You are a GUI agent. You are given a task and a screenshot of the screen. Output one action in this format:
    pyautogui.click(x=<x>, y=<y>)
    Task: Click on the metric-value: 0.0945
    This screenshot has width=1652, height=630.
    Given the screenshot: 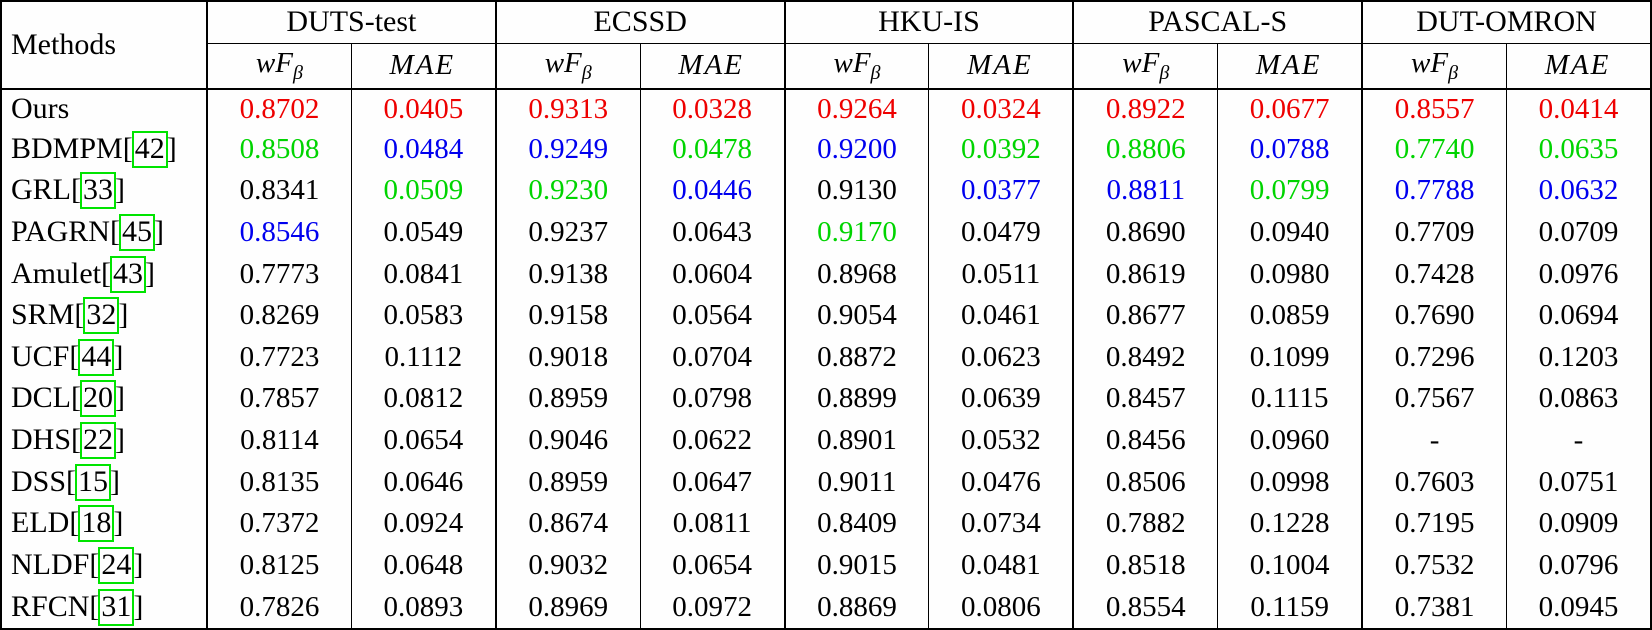 What is the action you would take?
    pyautogui.click(x=1578, y=607)
    